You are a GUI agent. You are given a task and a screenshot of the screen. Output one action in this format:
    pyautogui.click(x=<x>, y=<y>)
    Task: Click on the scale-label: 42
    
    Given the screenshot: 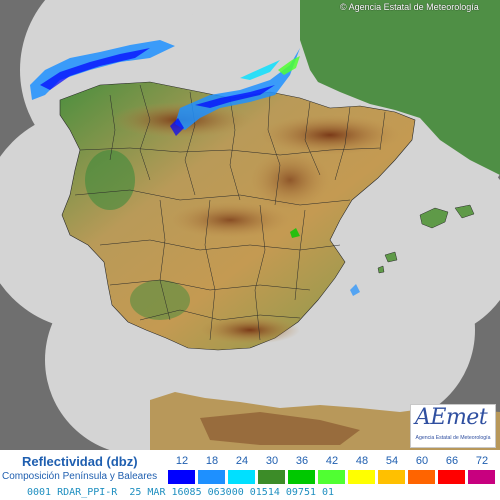 What is the action you would take?
    pyautogui.click(x=332, y=461)
    